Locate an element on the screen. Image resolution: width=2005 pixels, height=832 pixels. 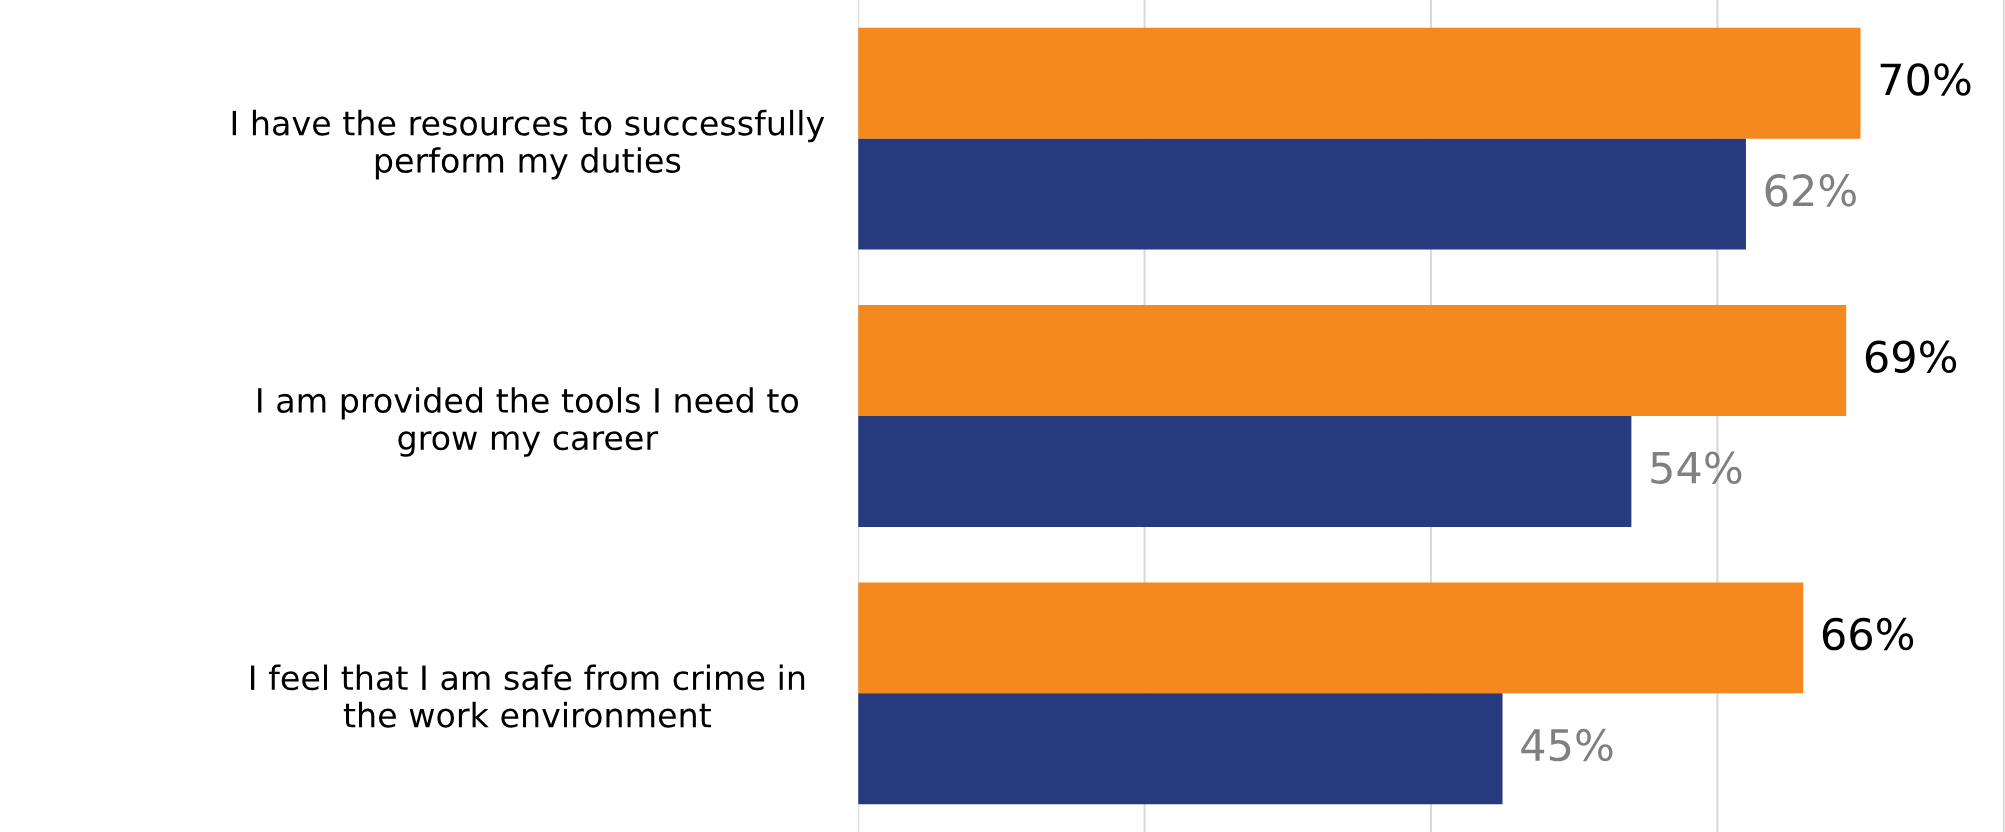
data-label: 66% is located at coordinates (1868, 634).